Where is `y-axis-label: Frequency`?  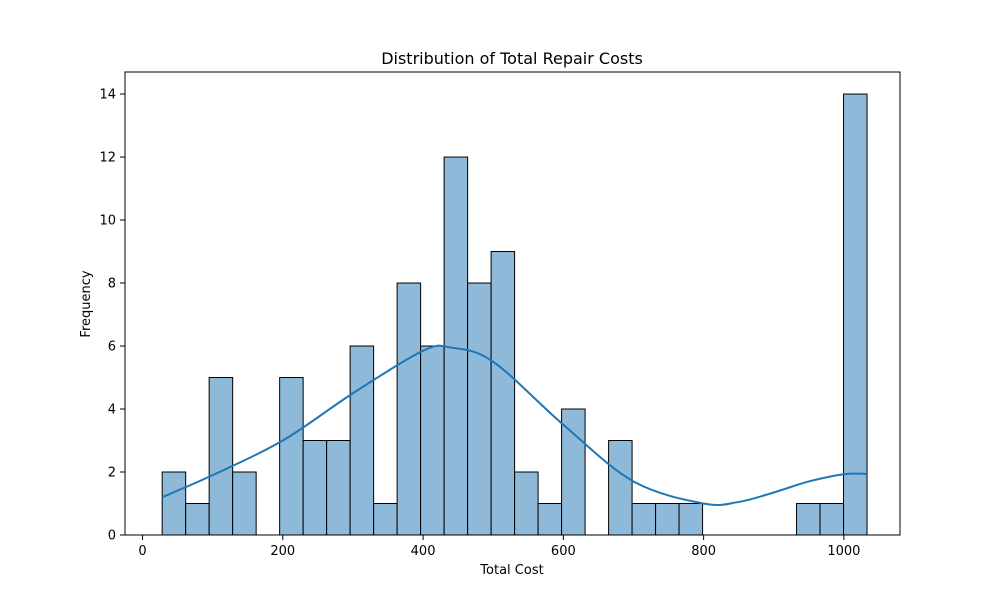
y-axis-label: Frequency is located at coordinates (86, 303).